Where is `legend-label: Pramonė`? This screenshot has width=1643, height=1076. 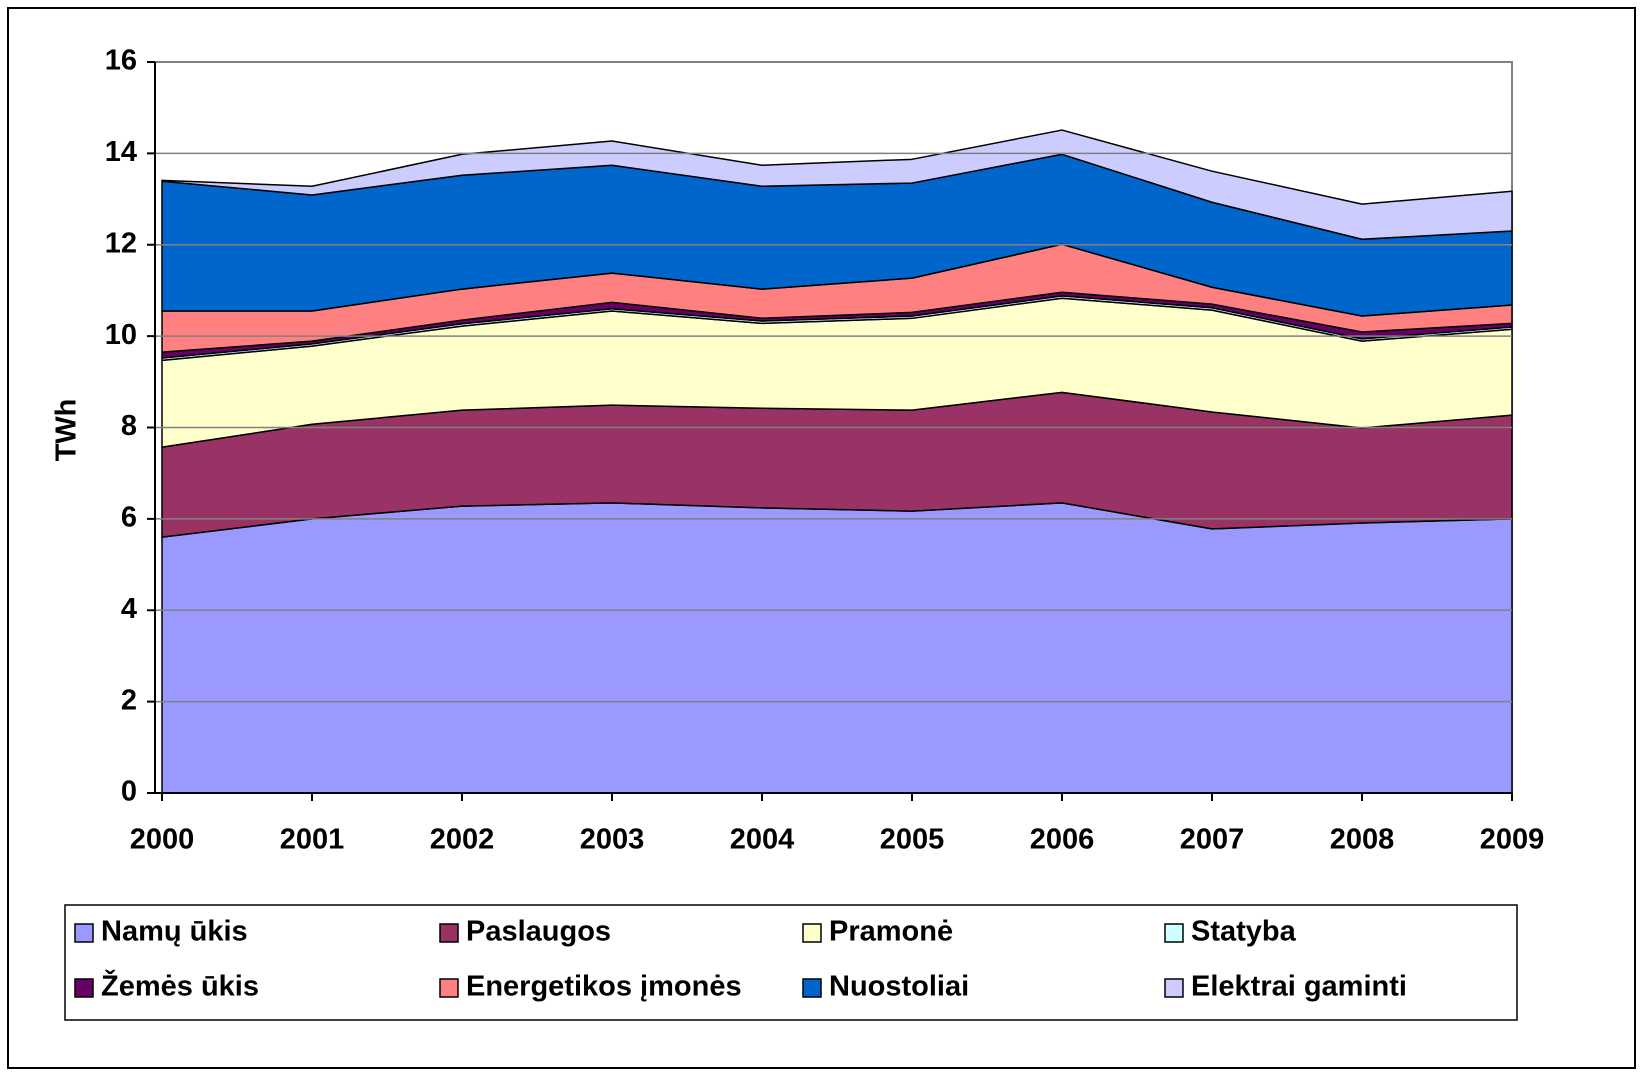 legend-label: Pramonė is located at coordinates (891, 932).